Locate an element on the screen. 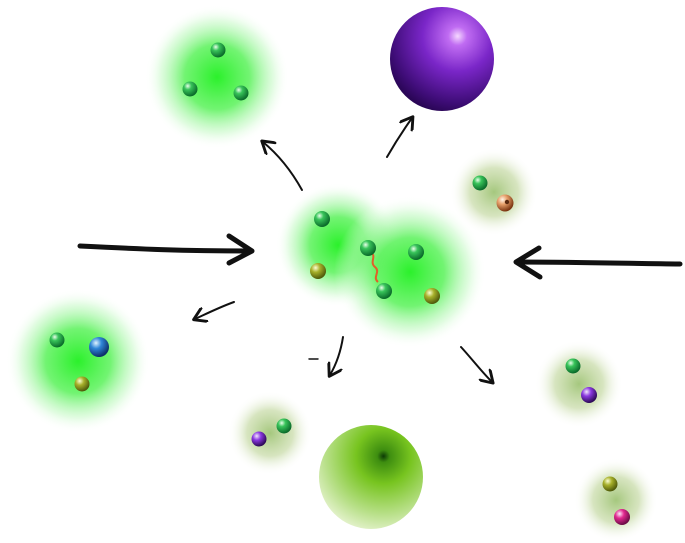  quark-orange is located at coordinates (505, 203).